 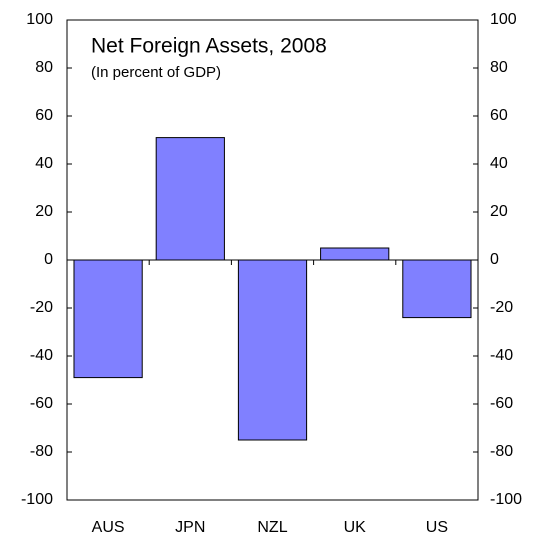 What do you see at coordinates (41, 451) in the screenshot?
I see `y-tick-label: -80` at bounding box center [41, 451].